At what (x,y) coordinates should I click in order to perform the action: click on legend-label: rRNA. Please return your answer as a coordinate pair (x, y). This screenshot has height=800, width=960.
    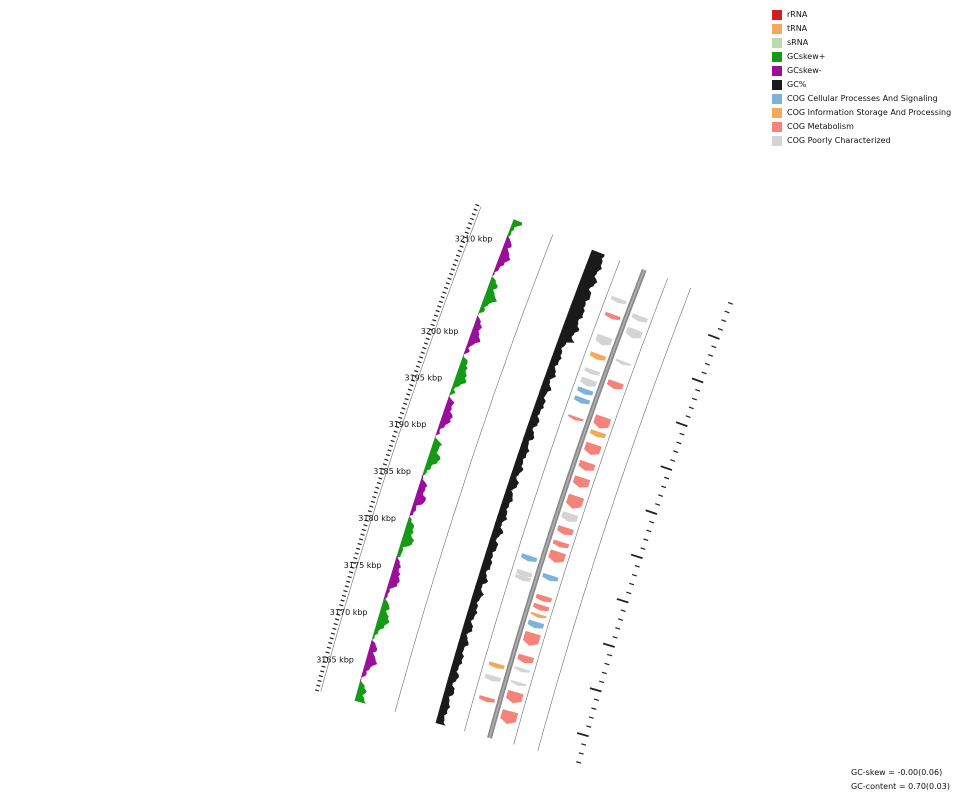
    Looking at the image, I should click on (797, 14).